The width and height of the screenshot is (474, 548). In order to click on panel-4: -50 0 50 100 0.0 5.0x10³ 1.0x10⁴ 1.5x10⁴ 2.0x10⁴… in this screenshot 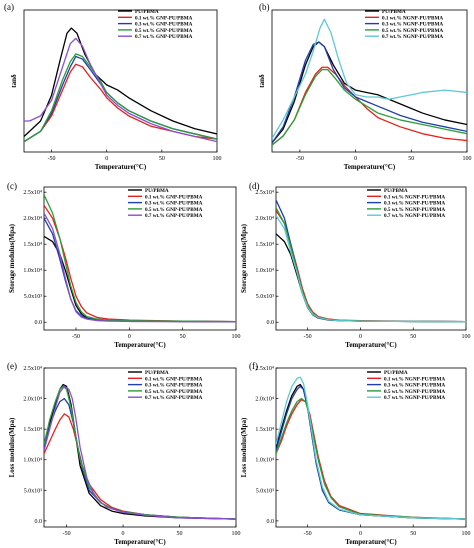, I will do `click(355, 265)`.